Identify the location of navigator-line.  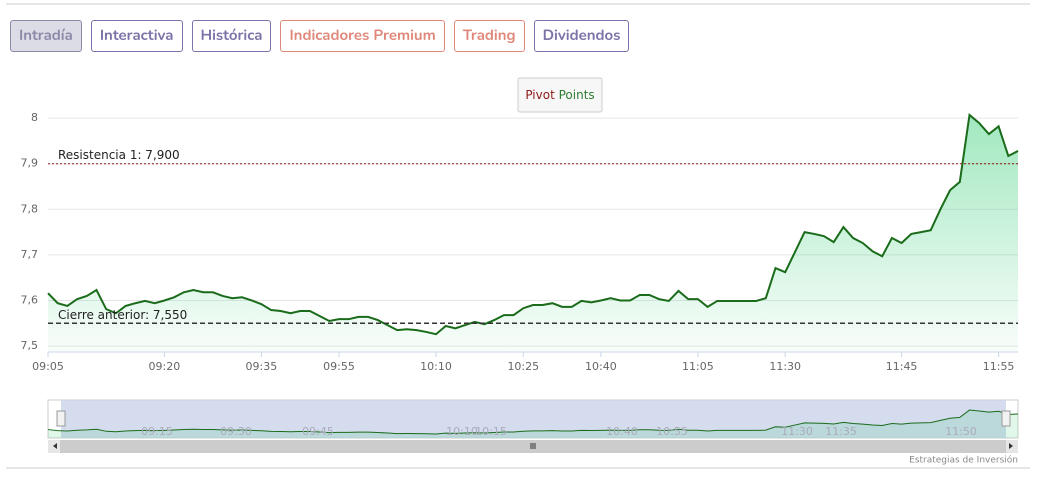
(533, 422).